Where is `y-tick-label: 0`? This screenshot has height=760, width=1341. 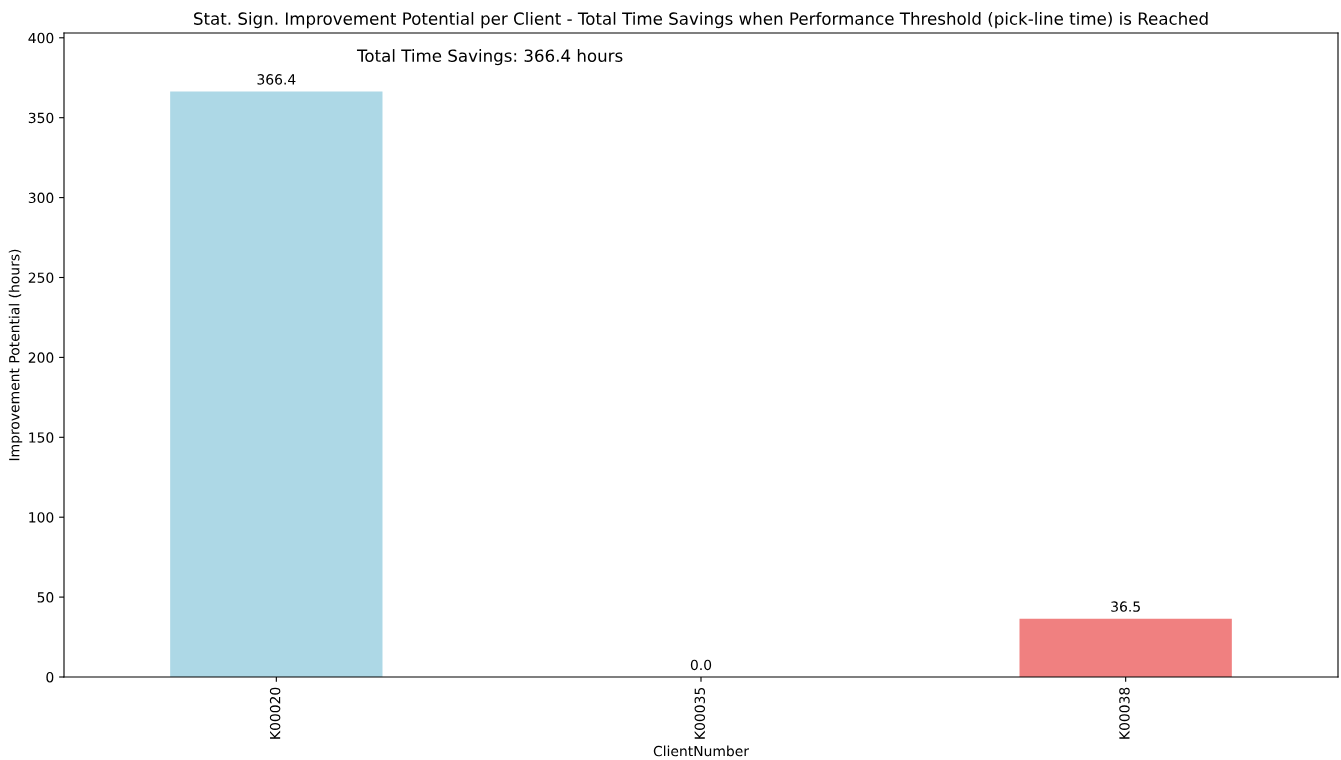
y-tick-label: 0 is located at coordinates (50, 677).